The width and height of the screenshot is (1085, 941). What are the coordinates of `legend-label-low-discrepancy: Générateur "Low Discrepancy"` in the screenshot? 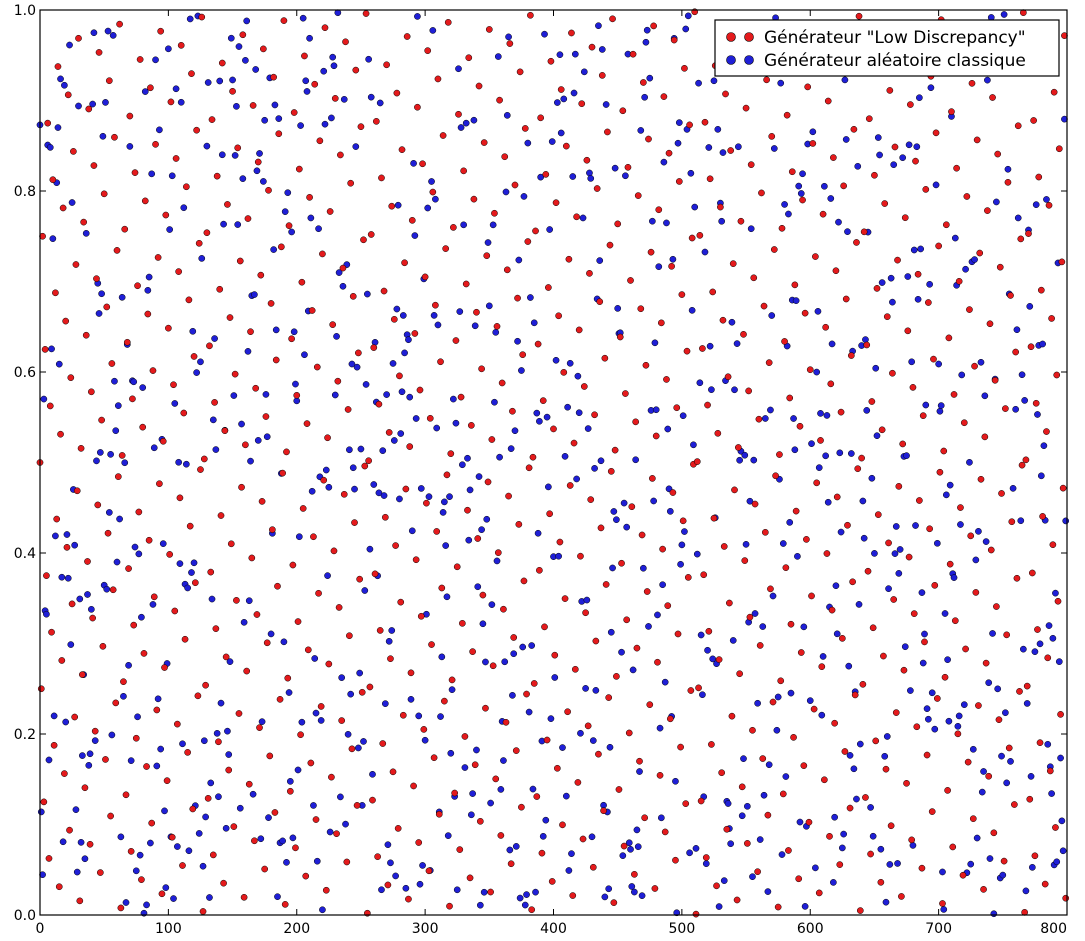 It's located at (895, 38).